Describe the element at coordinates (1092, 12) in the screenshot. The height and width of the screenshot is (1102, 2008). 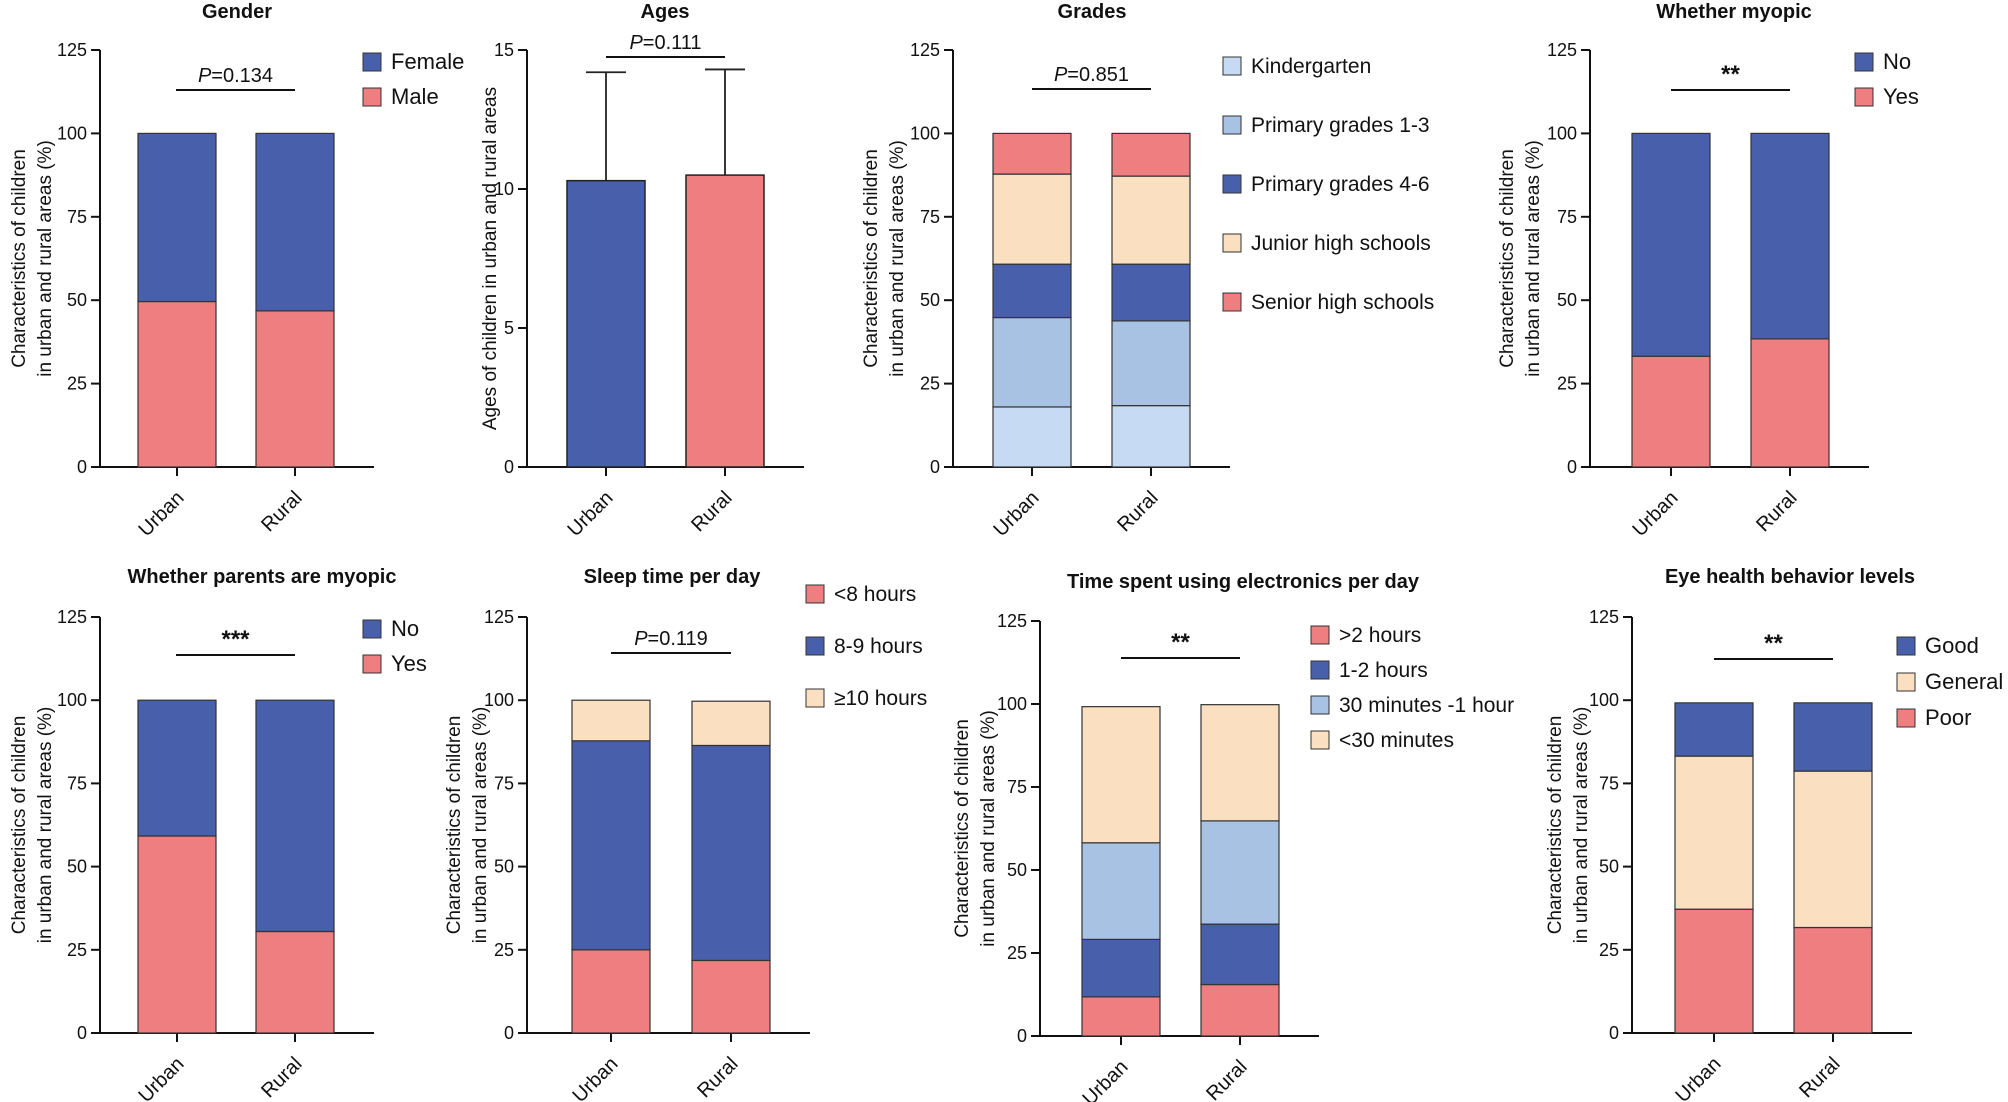
I see `chart-title: Grades` at that location.